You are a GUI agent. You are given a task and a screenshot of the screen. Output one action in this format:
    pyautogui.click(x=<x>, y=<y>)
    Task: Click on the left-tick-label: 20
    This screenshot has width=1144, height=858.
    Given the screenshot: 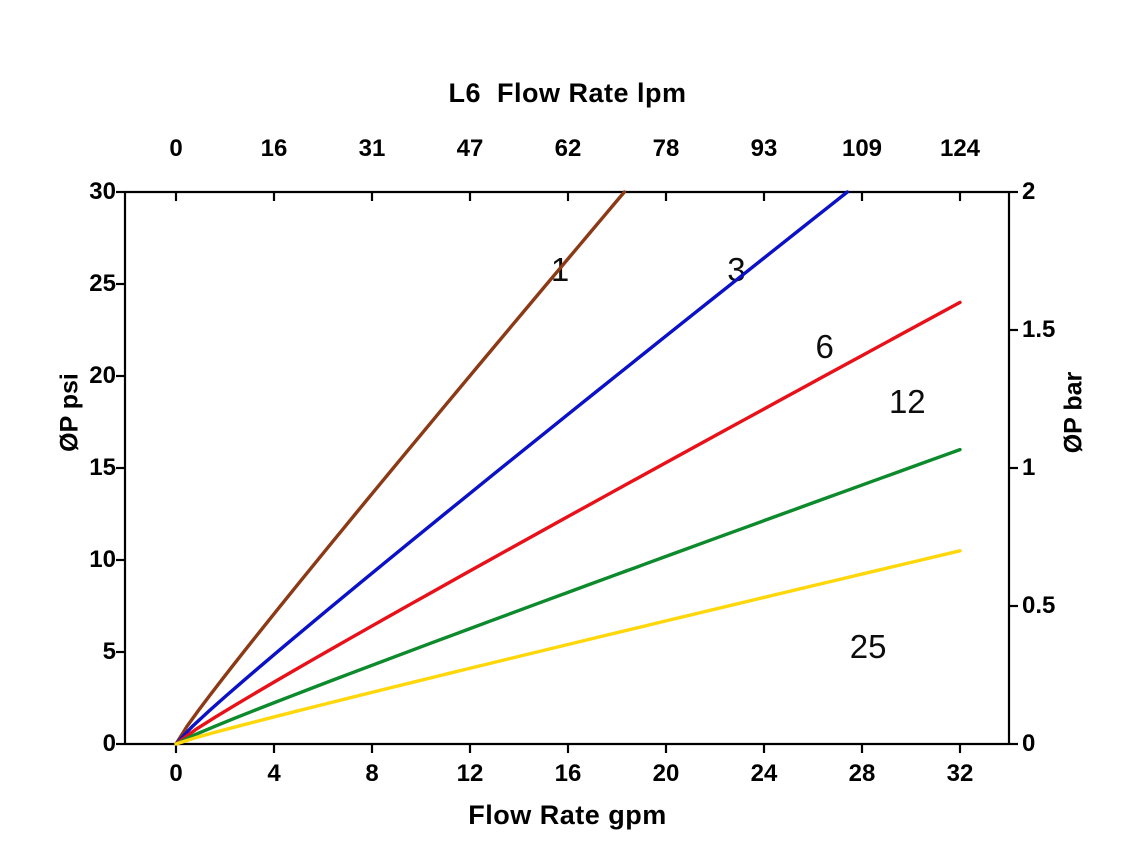 What is the action you would take?
    pyautogui.click(x=102, y=375)
    